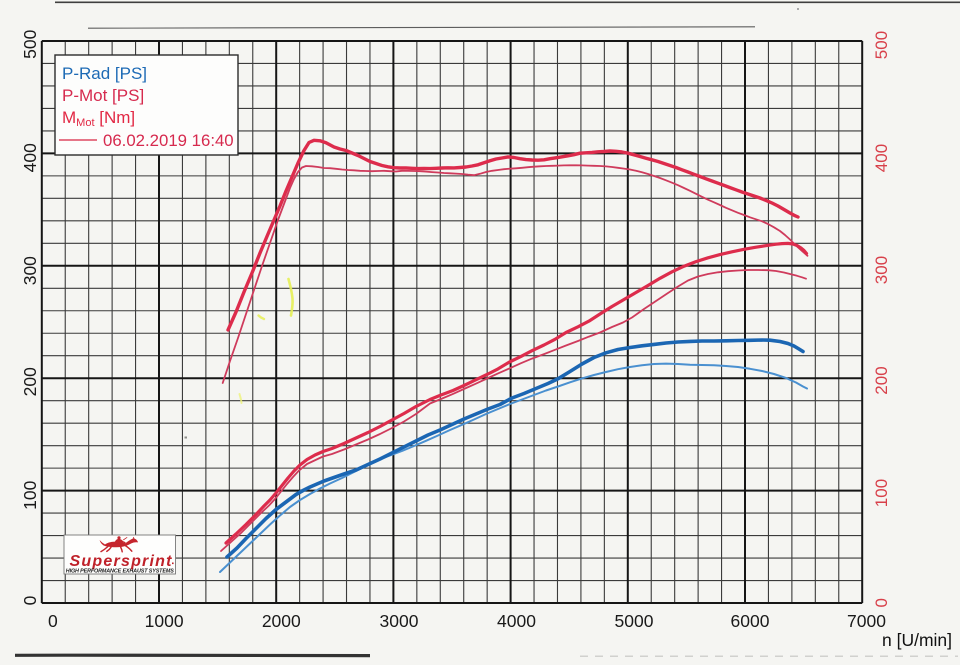 This screenshot has width=960, height=665. I want to click on svg-text:HIGH PERFORMANCE EXHAUST SYSTE: HIGH PERFORMANCE EXHAUST SYSTEMS, so click(120, 572).